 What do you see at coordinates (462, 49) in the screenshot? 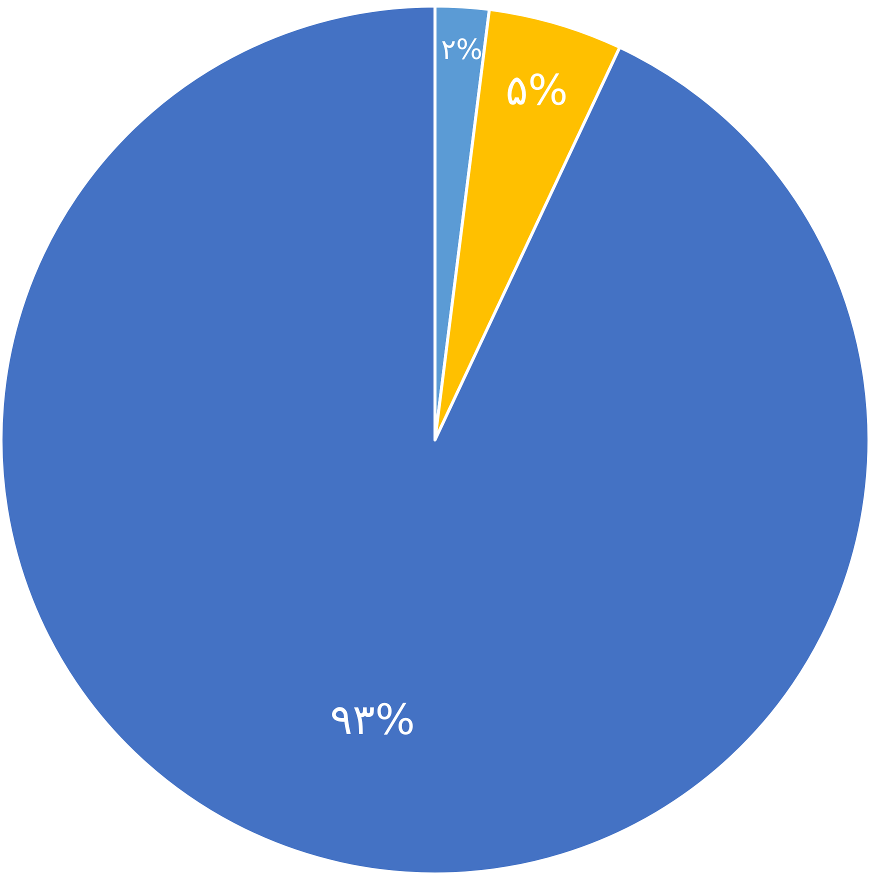
I see `data-label: ۲%` at bounding box center [462, 49].